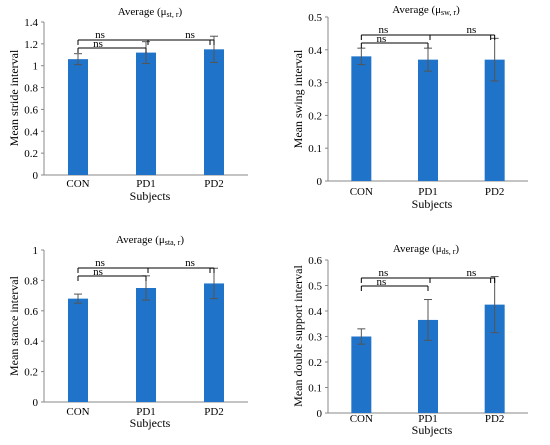 Image resolution: width=550 pixels, height=445 pixels. I want to click on y-axis-label: Mean swing interval, so click(298, 98).